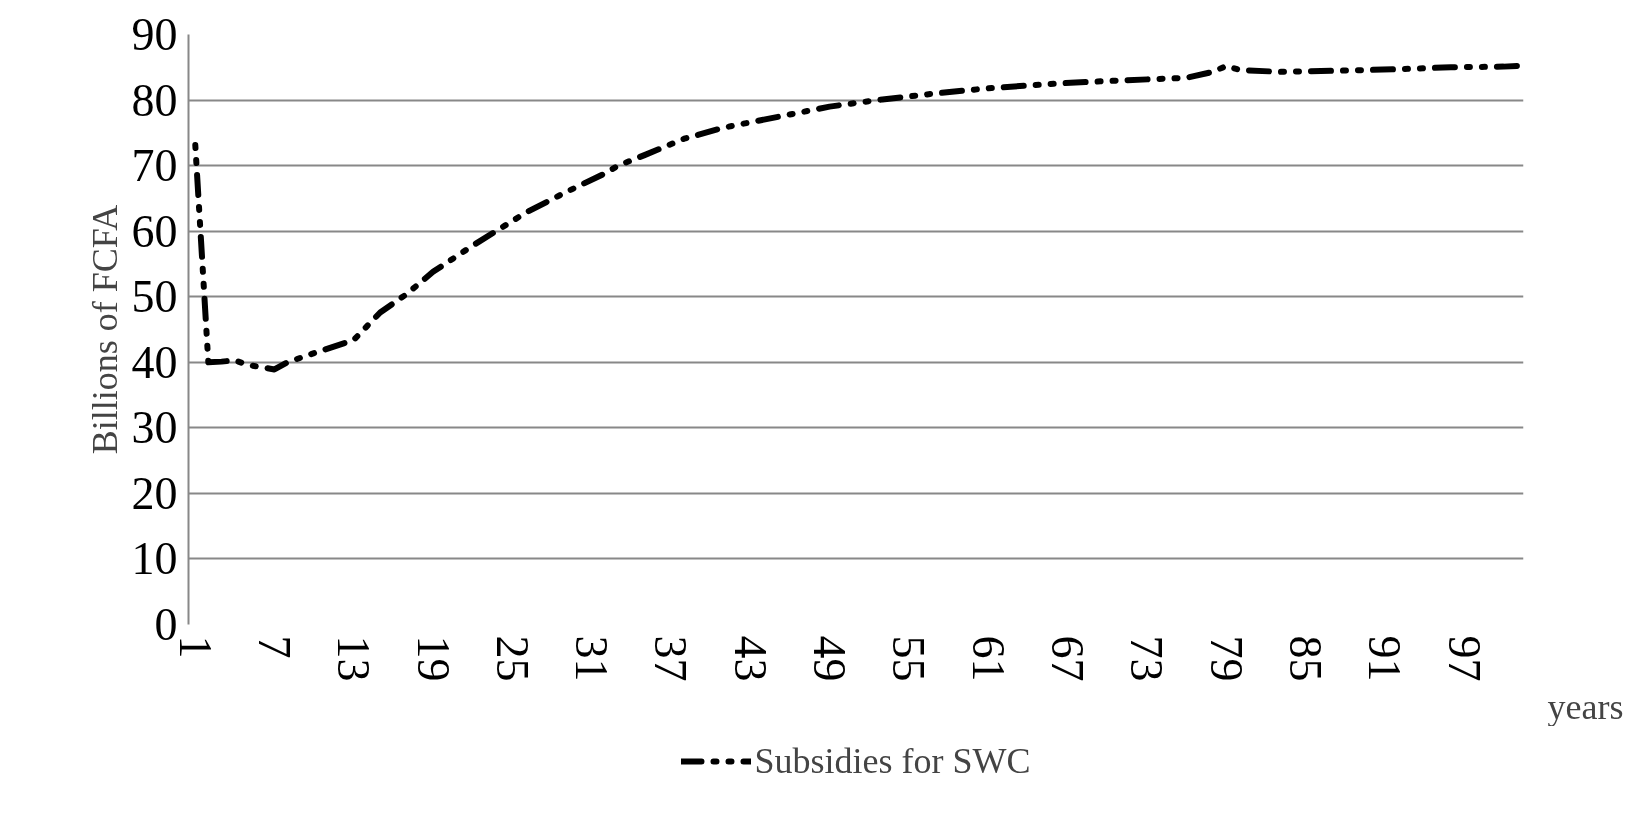 The height and width of the screenshot is (836, 1643). Describe the element at coordinates (1305, 658) in the screenshot. I see `x-tick-label: 85` at that location.